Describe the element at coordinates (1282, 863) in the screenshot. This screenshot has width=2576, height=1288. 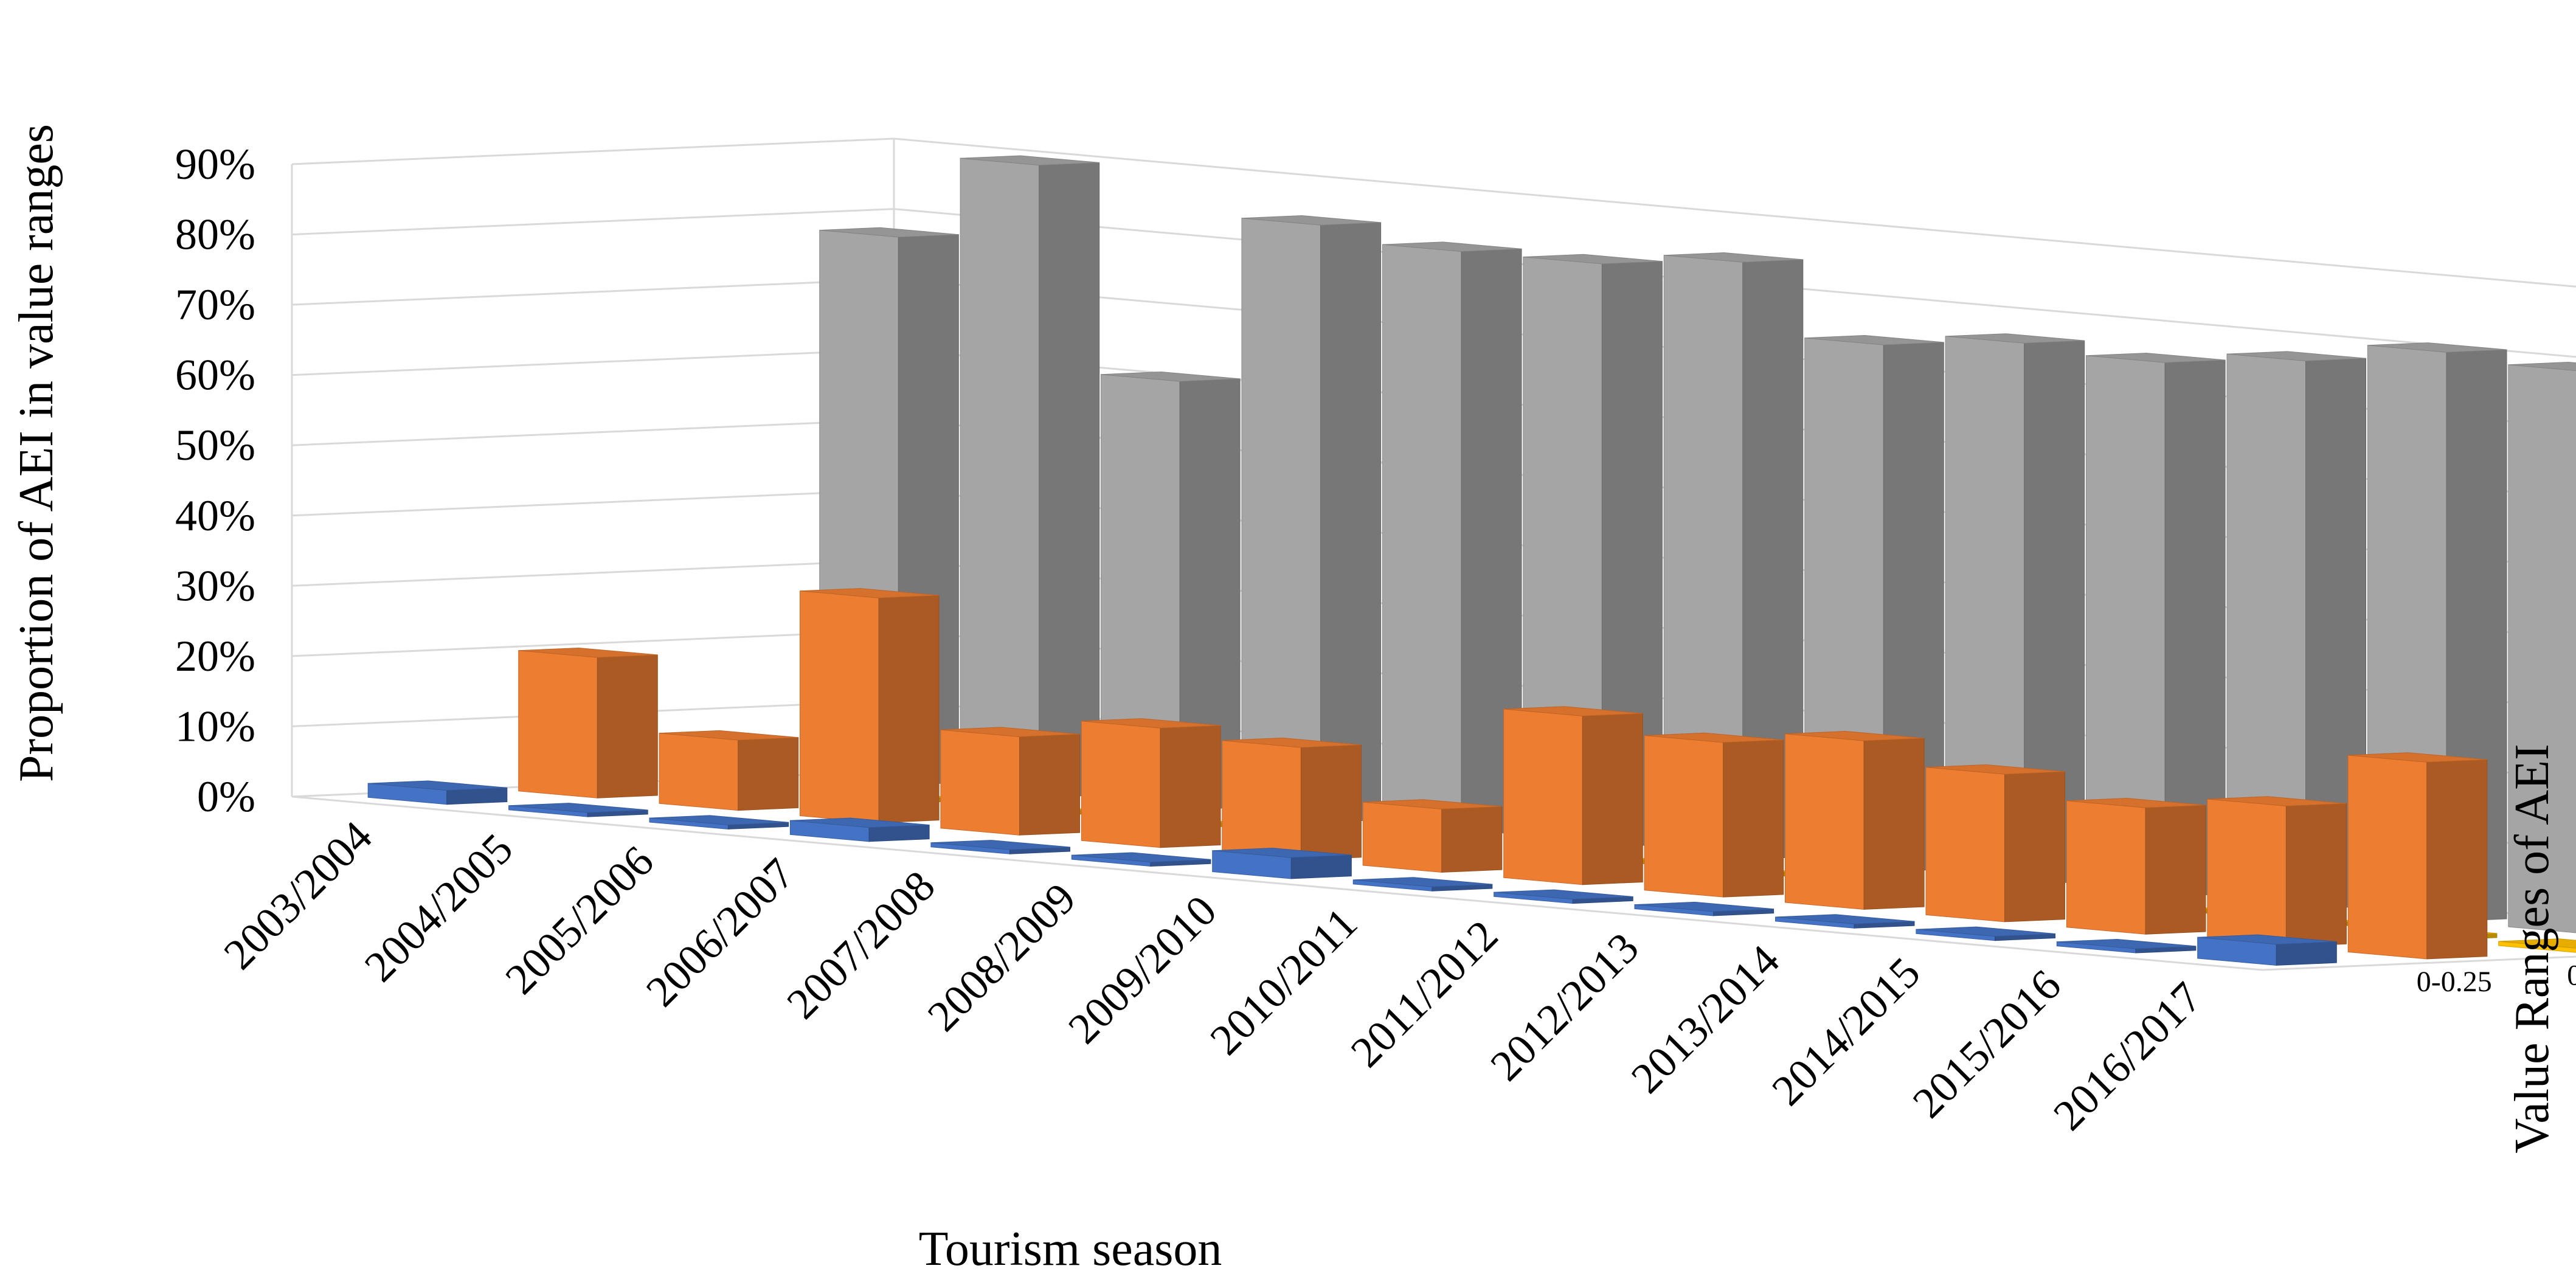
I see `bar-0-0.25-2009/2010` at that location.